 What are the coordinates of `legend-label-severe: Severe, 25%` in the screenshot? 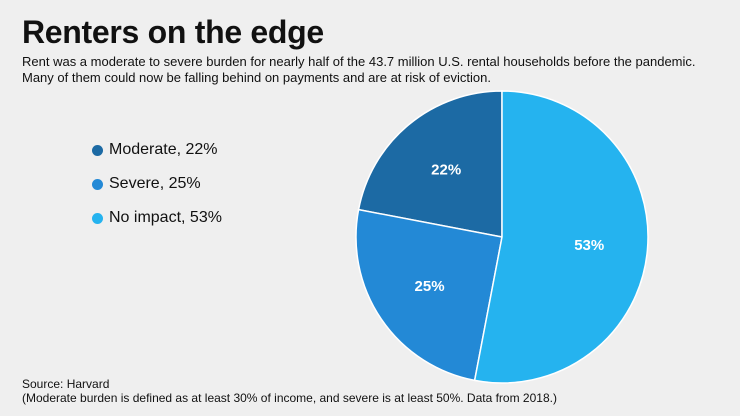 It's located at (155, 183).